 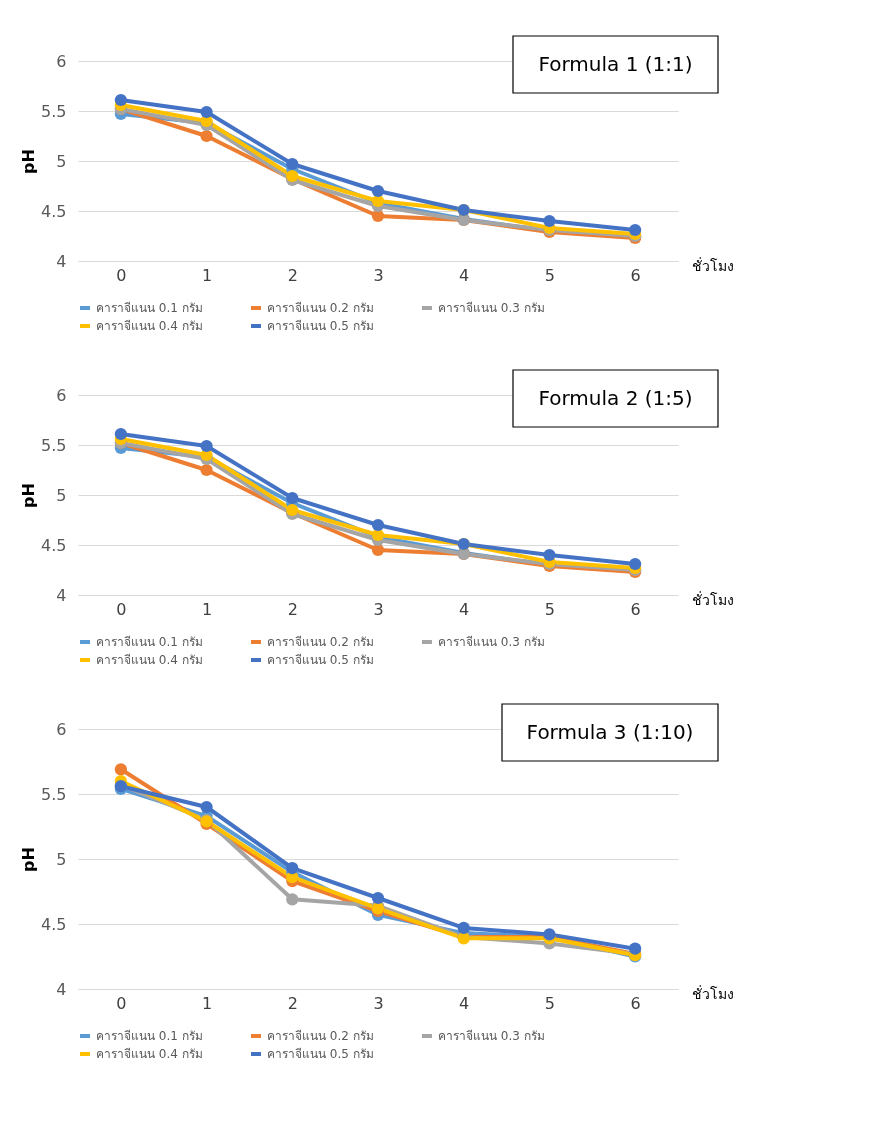 What do you see at coordinates (610, 732) in the screenshot?
I see `chart-title: Formula 3 (1:10)` at bounding box center [610, 732].